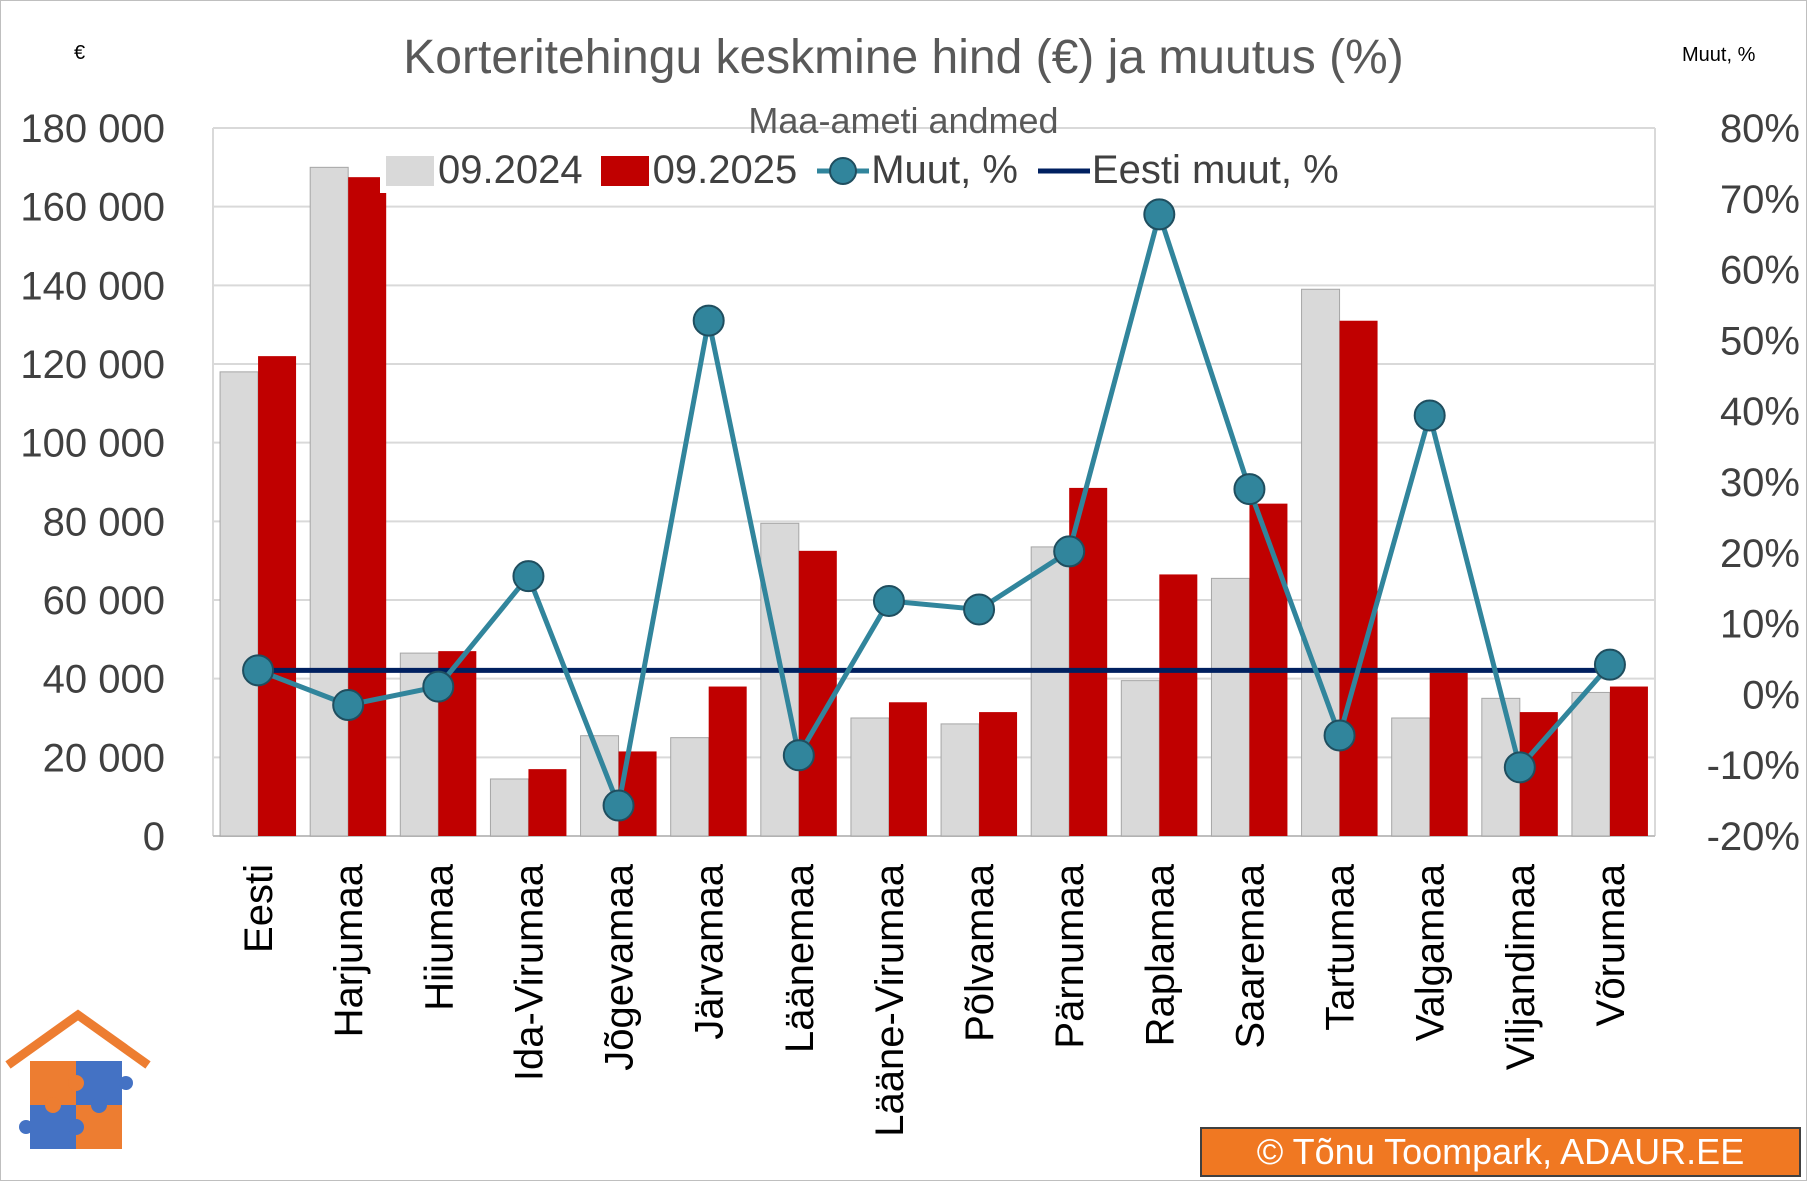 This screenshot has height=1181, width=1807. What do you see at coordinates (259, 908) in the screenshot?
I see `x-tick-label: Eesti` at bounding box center [259, 908].